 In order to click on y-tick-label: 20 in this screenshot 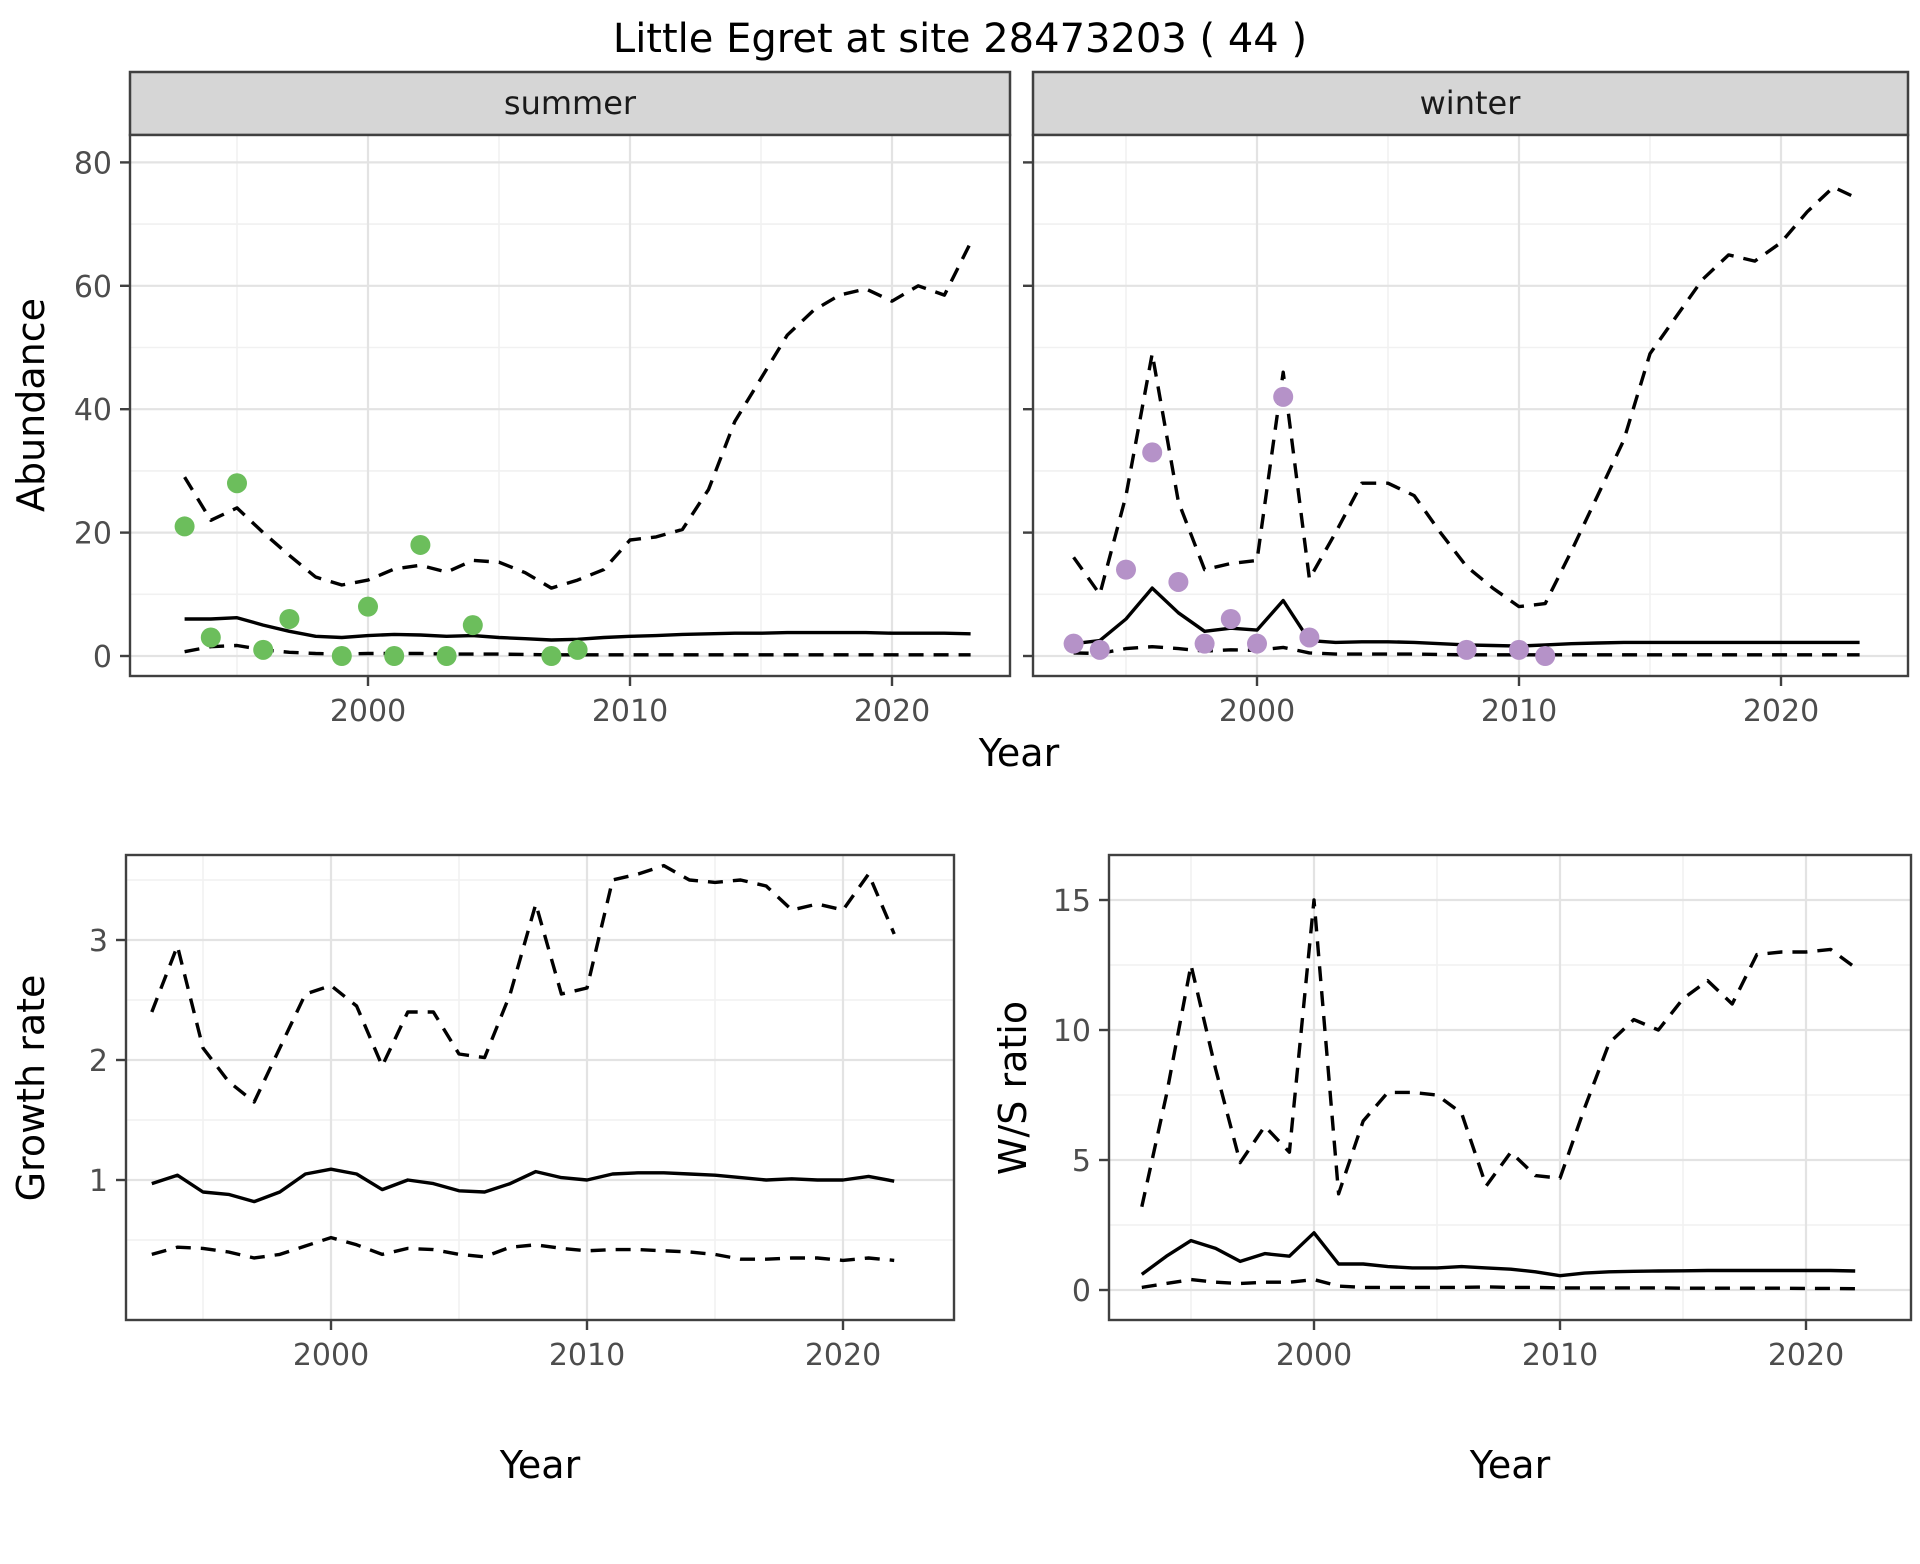, I will do `click(93, 534)`.